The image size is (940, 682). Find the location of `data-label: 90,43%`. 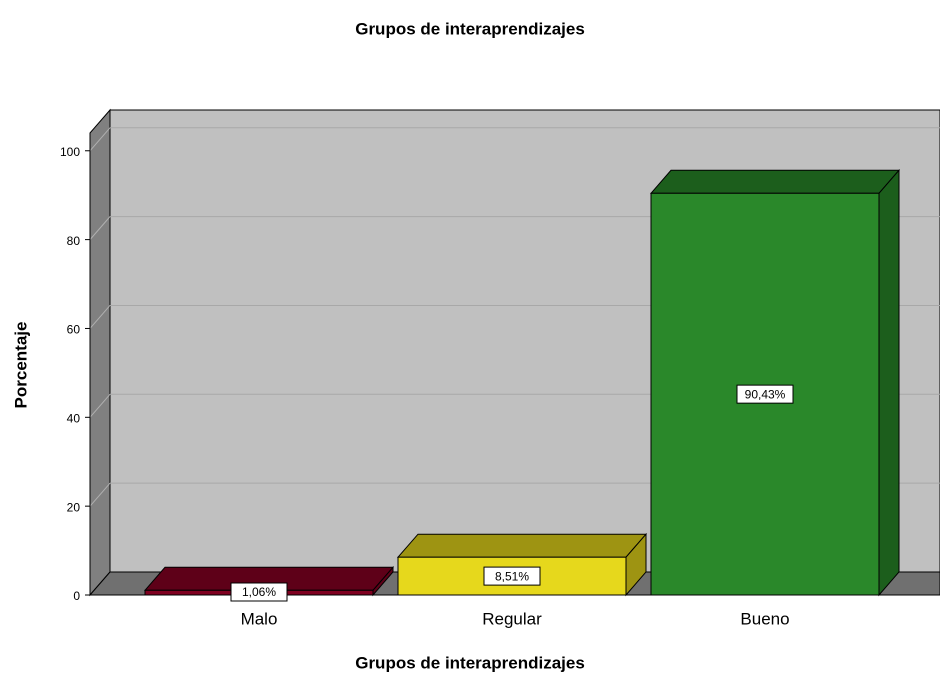

data-label: 90,43% is located at coordinates (765, 394).